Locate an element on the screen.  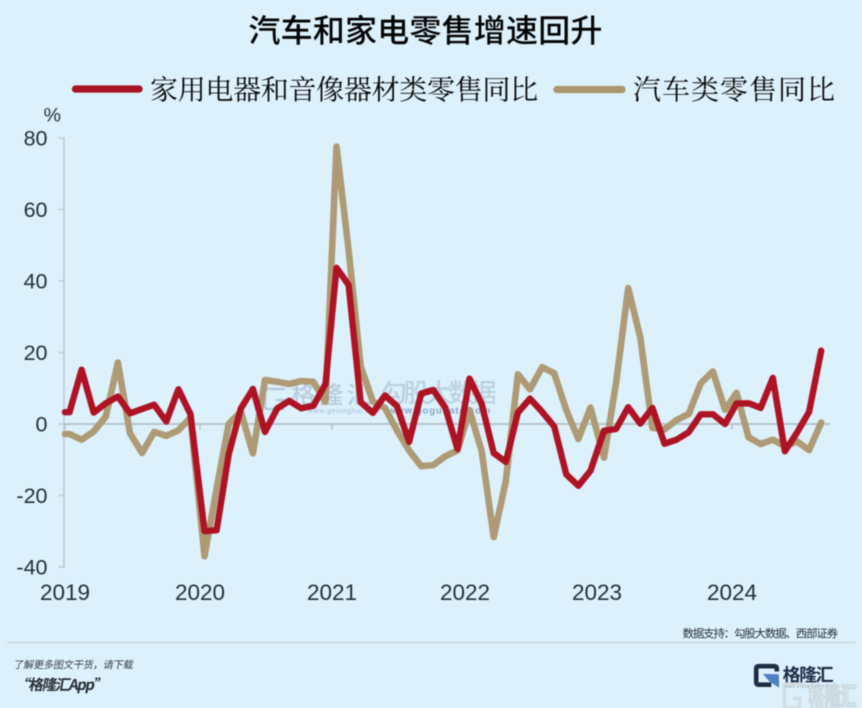
svg-text: 2022 is located at coordinates (465, 592).